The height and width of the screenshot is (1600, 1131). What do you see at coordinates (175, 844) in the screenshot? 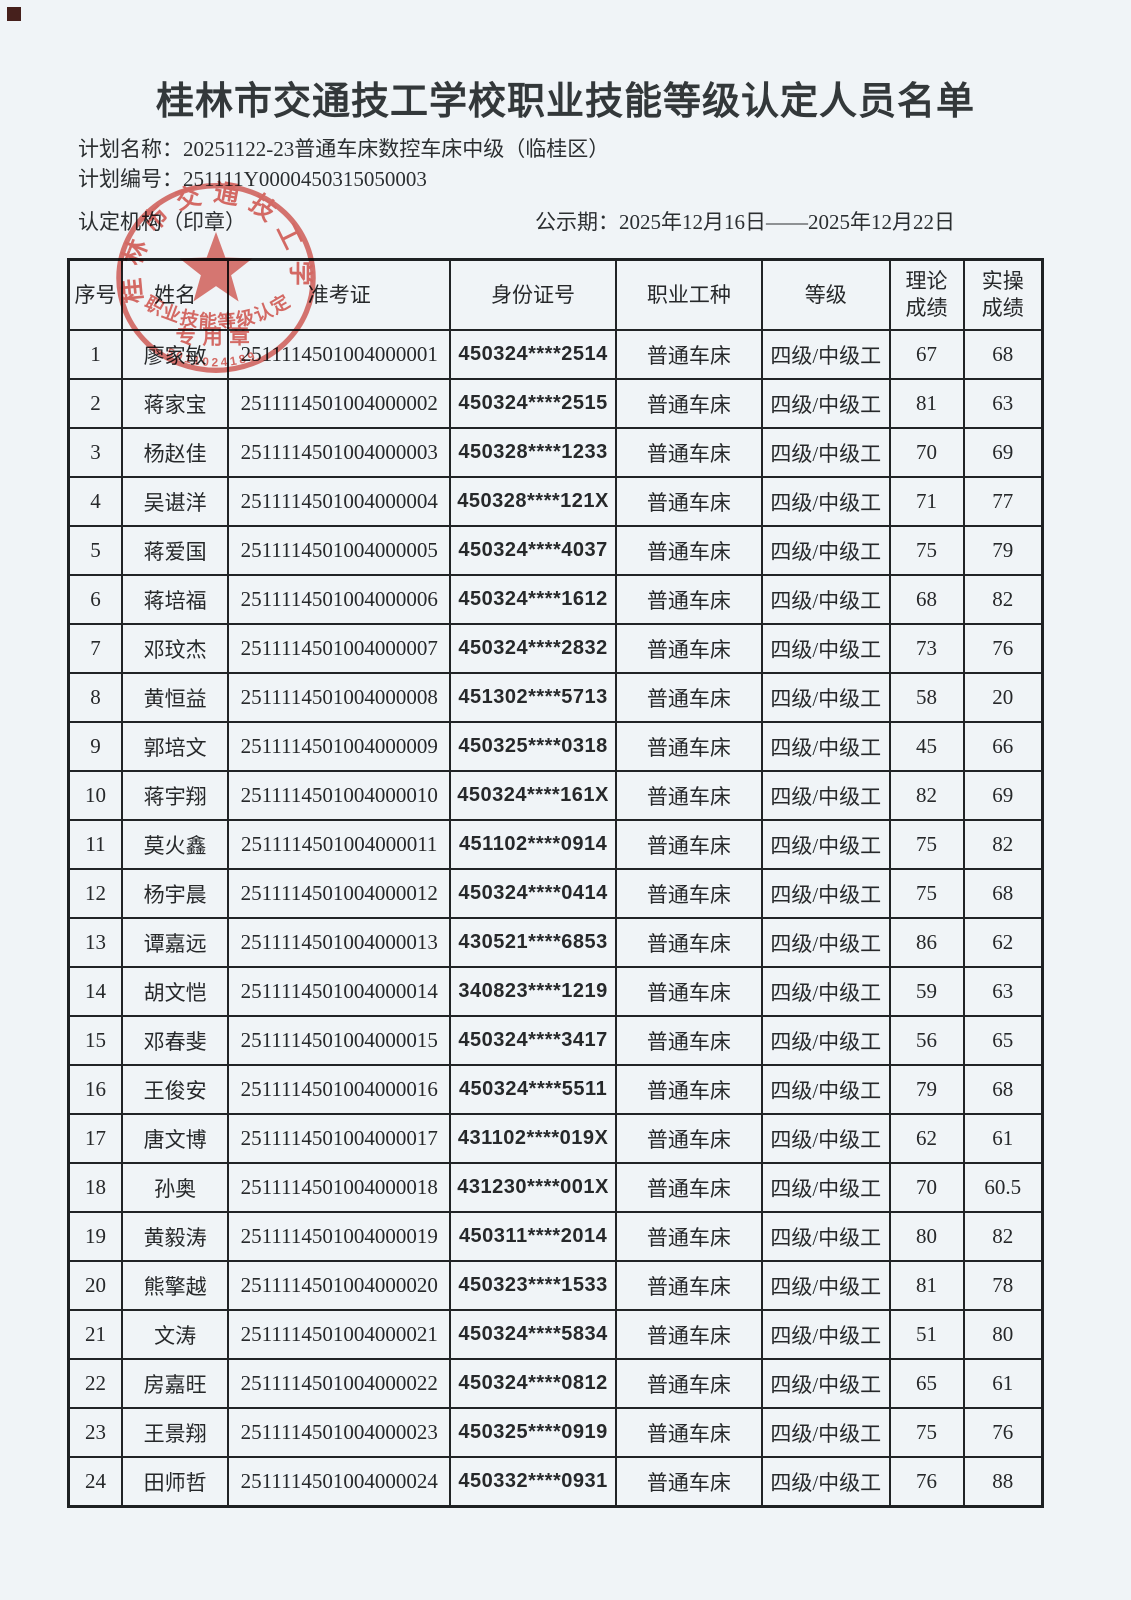
I see `cell-name: 莫火鑫` at bounding box center [175, 844].